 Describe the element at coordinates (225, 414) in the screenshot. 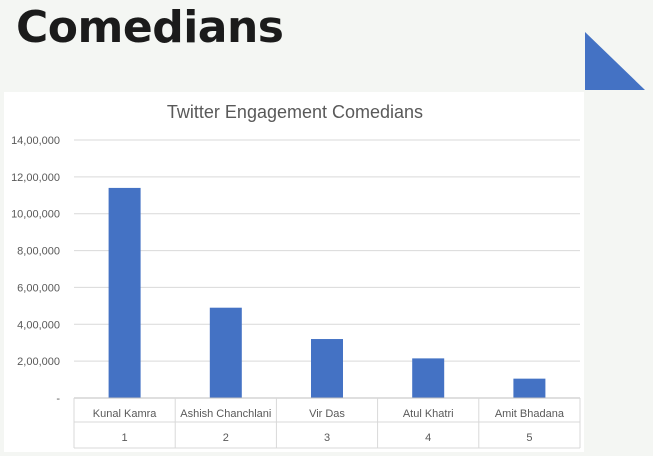

I see `x-tick-label: Ashish Chanchlani` at that location.